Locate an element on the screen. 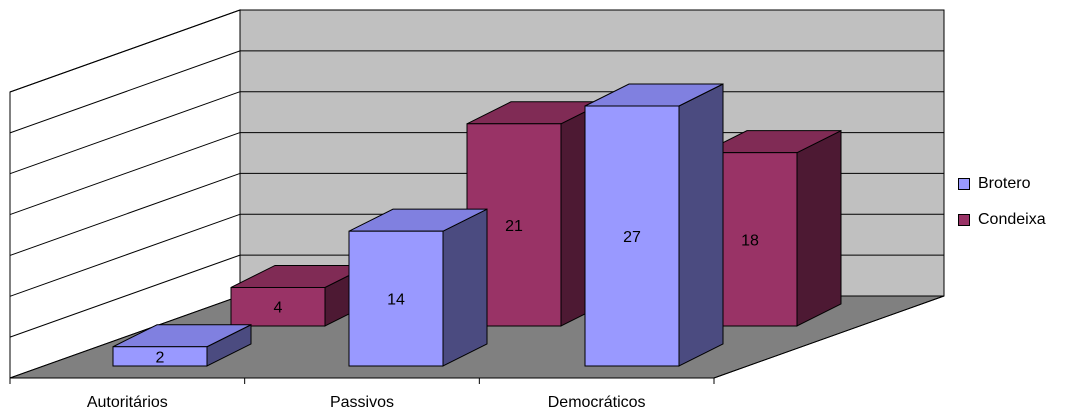 This screenshot has height=416, width=1090. legend-swatch-condeixa is located at coordinates (964, 220).